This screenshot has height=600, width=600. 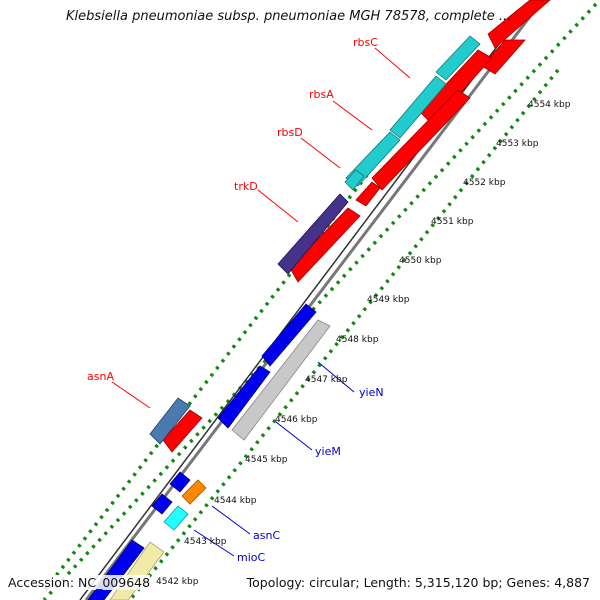 I want to click on gene-trkD, so click(x=313, y=234).